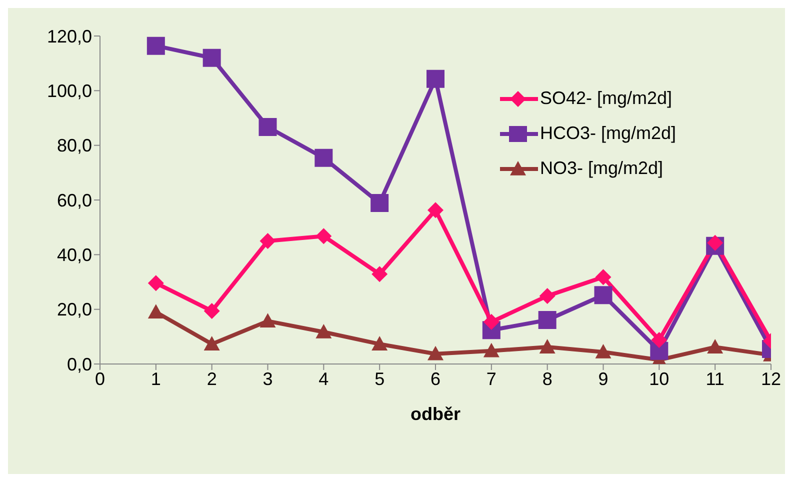 This screenshot has width=793, height=482. What do you see at coordinates (69, 36) in the screenshot?
I see `y-tick-label: 120,0` at bounding box center [69, 36].